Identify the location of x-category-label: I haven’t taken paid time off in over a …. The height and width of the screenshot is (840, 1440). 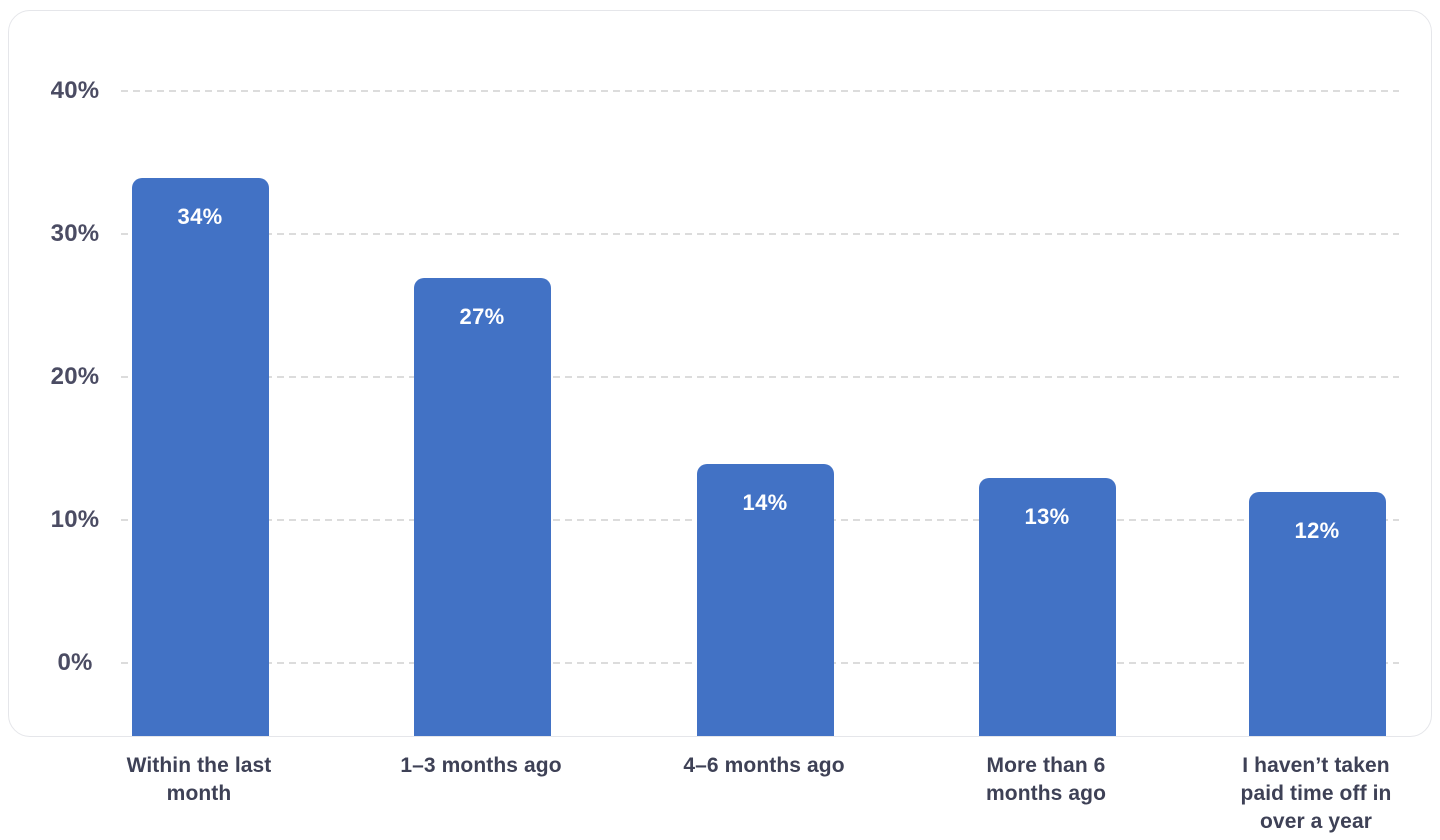
(1316, 793).